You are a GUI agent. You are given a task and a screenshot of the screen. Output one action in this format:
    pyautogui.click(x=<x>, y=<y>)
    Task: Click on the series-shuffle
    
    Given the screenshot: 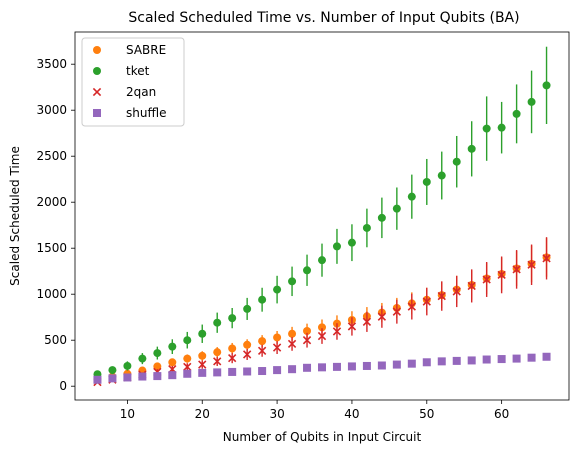 What is the action you would take?
    pyautogui.click(x=322, y=368)
    